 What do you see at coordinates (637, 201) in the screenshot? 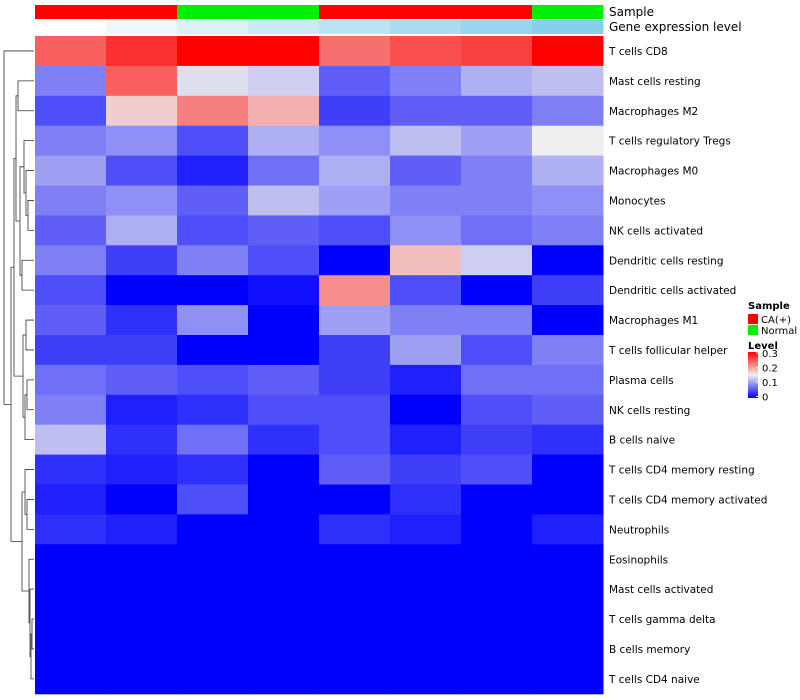
I see `row-label: Monocytes` at bounding box center [637, 201].